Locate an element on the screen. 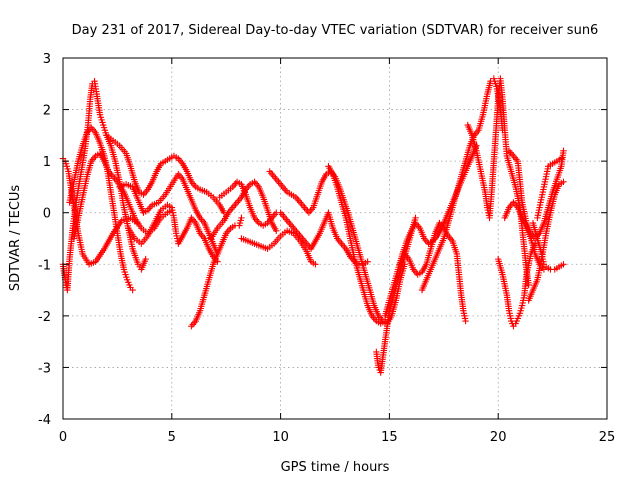 This screenshot has height=480, width=640. x-tick-label: 15 is located at coordinates (389, 437).